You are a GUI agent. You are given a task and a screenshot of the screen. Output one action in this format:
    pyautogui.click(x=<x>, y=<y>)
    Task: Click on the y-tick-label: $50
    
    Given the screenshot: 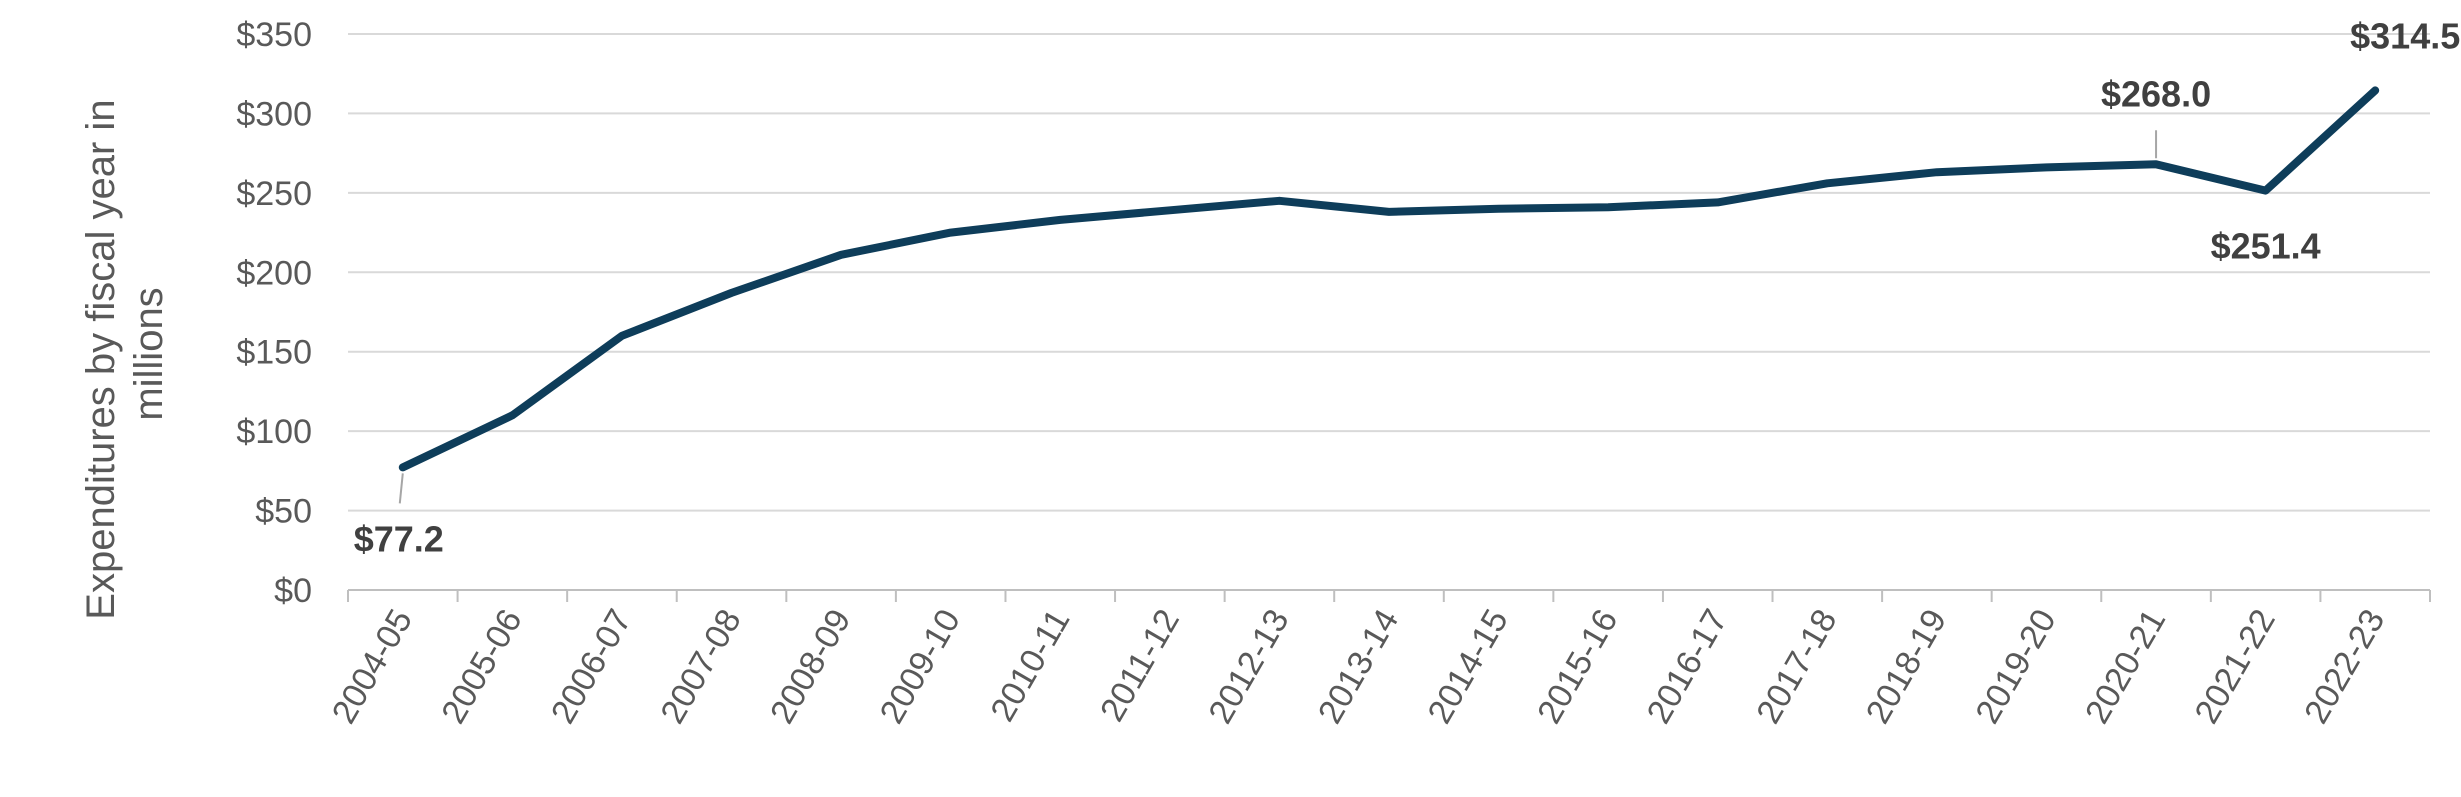 What is the action you would take?
    pyautogui.click(x=283, y=512)
    